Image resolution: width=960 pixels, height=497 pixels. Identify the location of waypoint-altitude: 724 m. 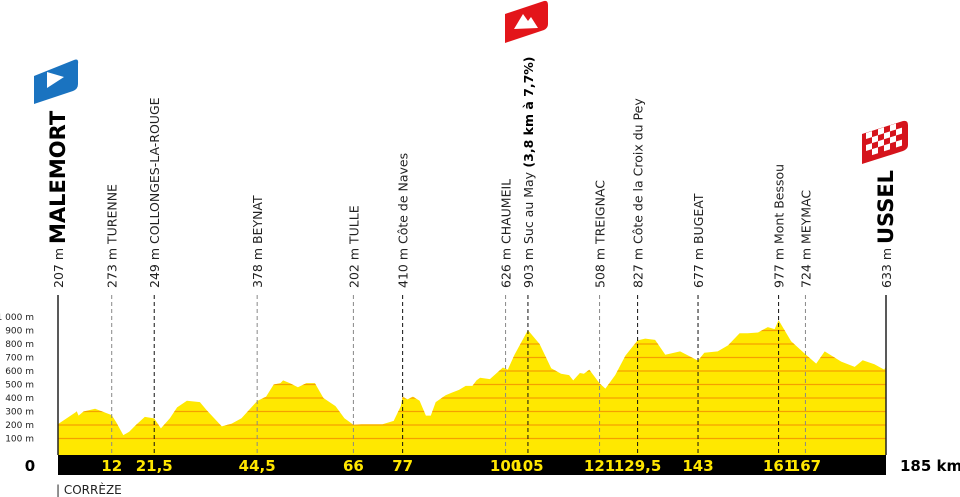
(805, 266).